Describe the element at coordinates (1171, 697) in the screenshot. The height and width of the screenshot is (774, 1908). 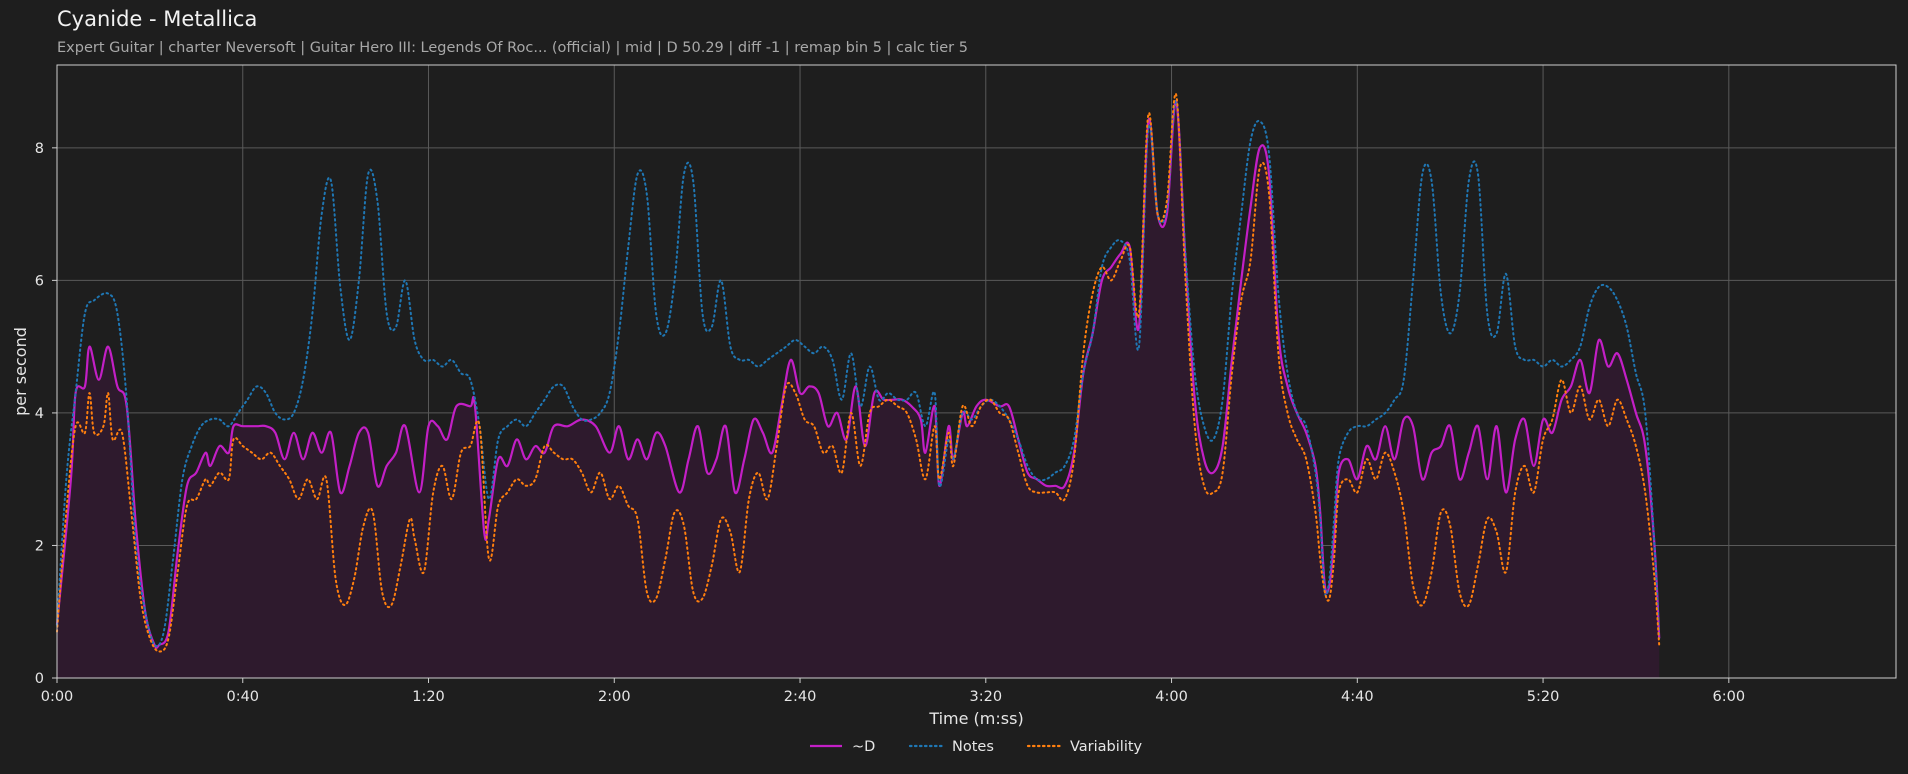
I see `x-tick-label: 4:00` at that location.